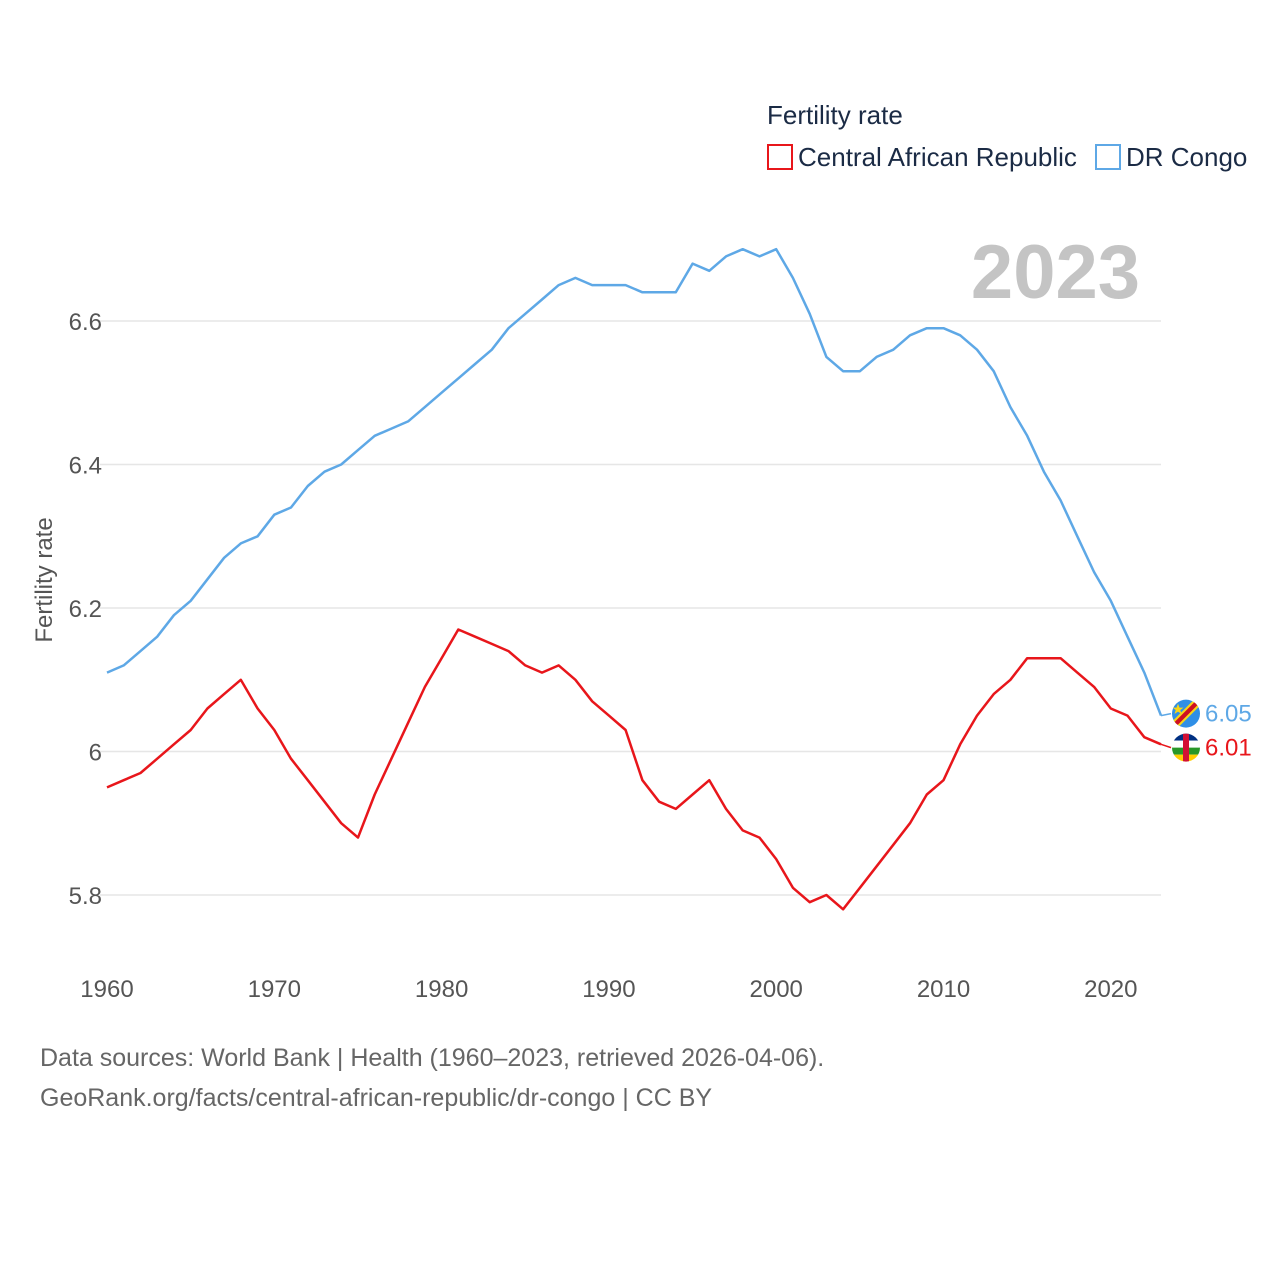 The image size is (1280, 1280). Describe the element at coordinates (1166, 746) in the screenshot. I see `car-connector` at that location.